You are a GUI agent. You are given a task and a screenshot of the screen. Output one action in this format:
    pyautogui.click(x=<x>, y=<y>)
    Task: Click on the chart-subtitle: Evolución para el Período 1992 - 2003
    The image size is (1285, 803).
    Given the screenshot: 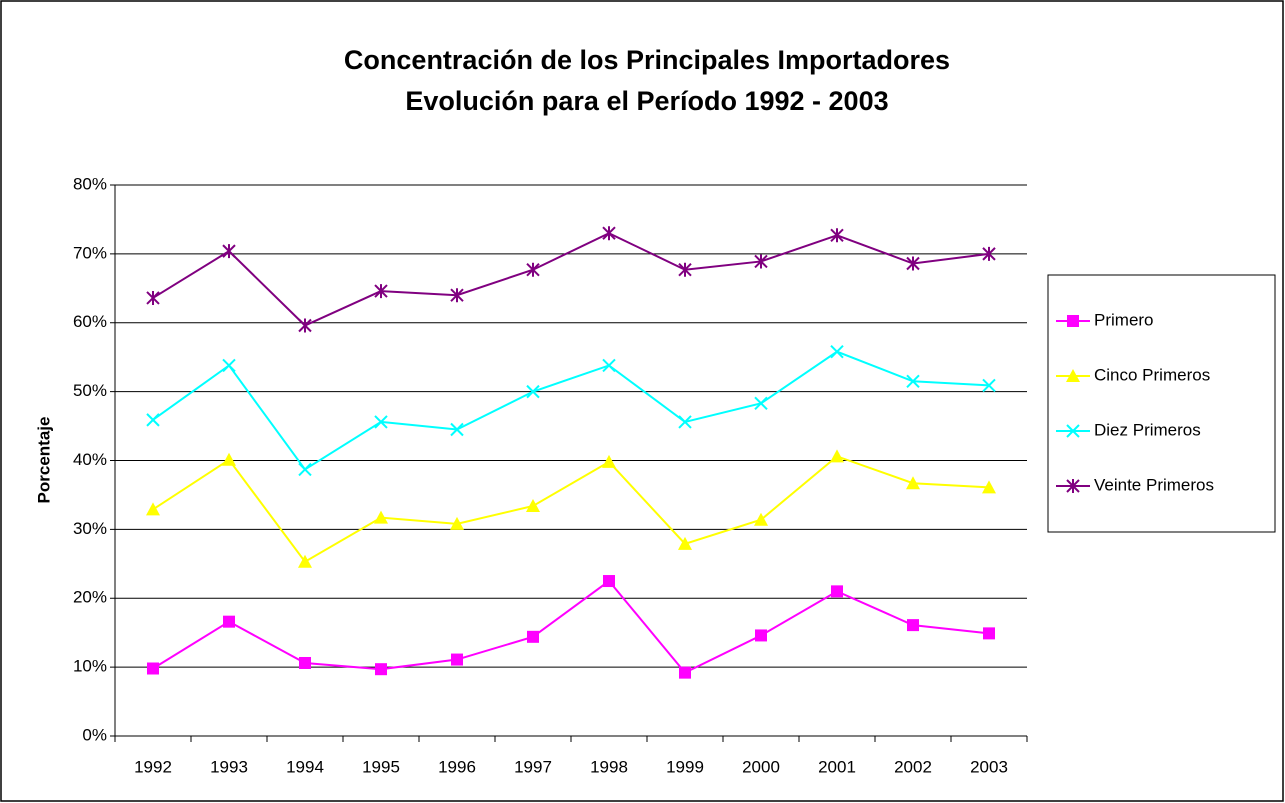 What is the action you would take?
    pyautogui.click(x=646, y=101)
    